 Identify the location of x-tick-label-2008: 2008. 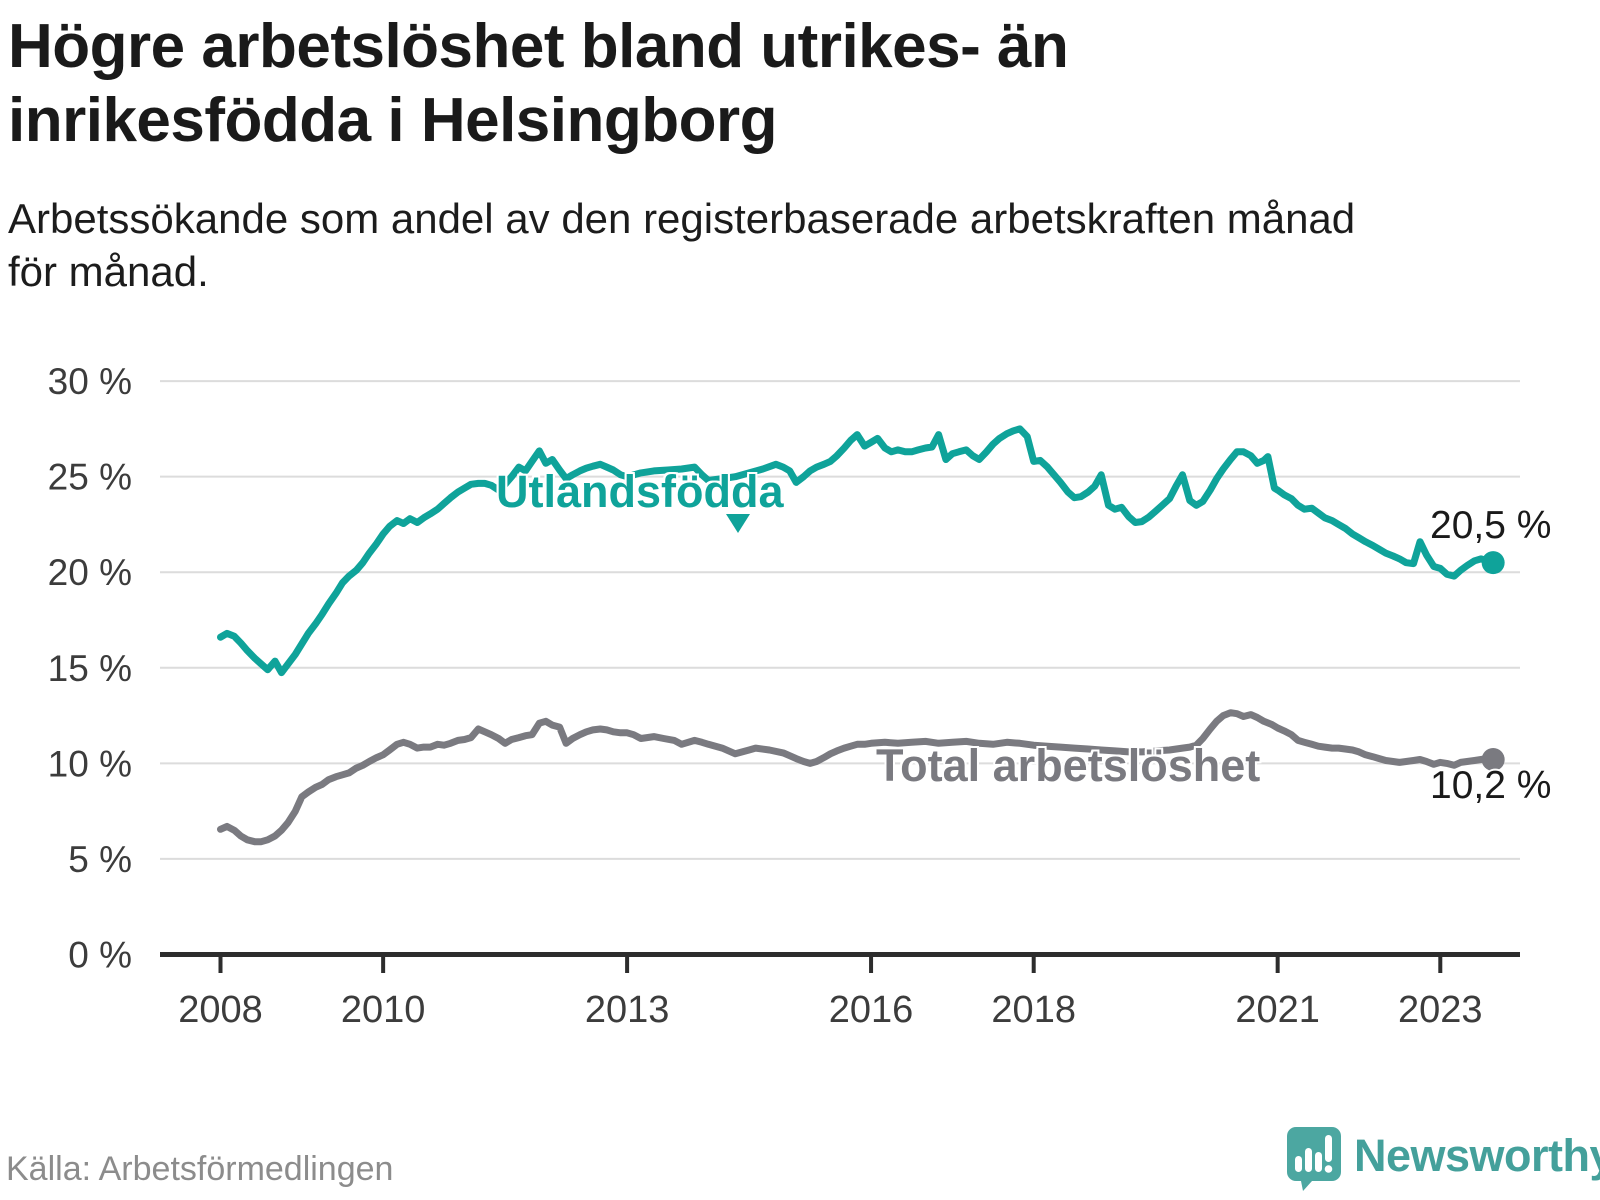
(220, 1010).